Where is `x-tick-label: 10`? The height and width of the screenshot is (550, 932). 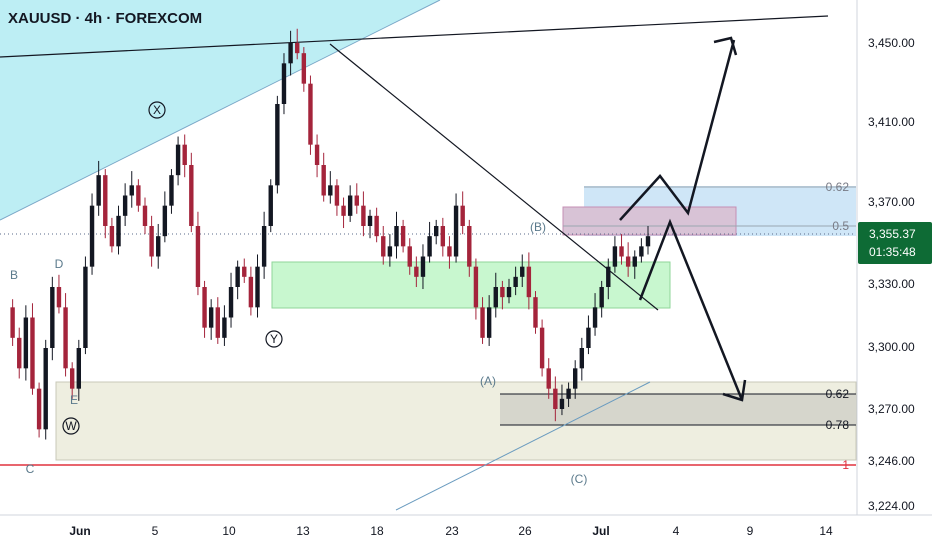
x-tick-label: 10 is located at coordinates (229, 531).